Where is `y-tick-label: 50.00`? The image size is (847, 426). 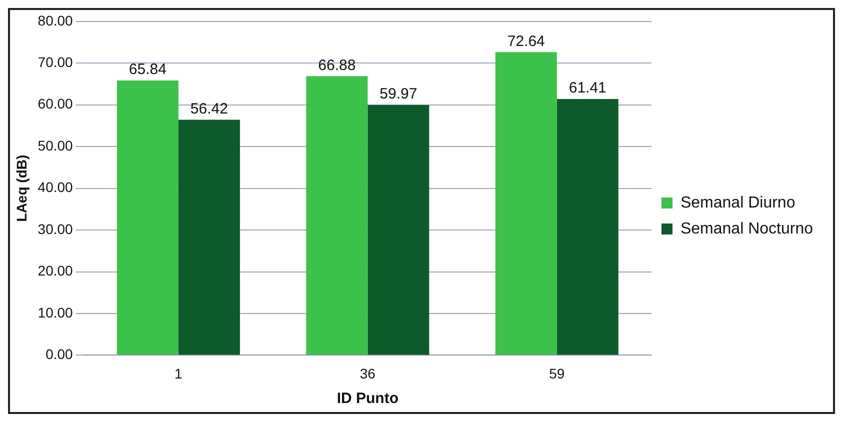
y-tick-label: 50.00 is located at coordinates (56, 145).